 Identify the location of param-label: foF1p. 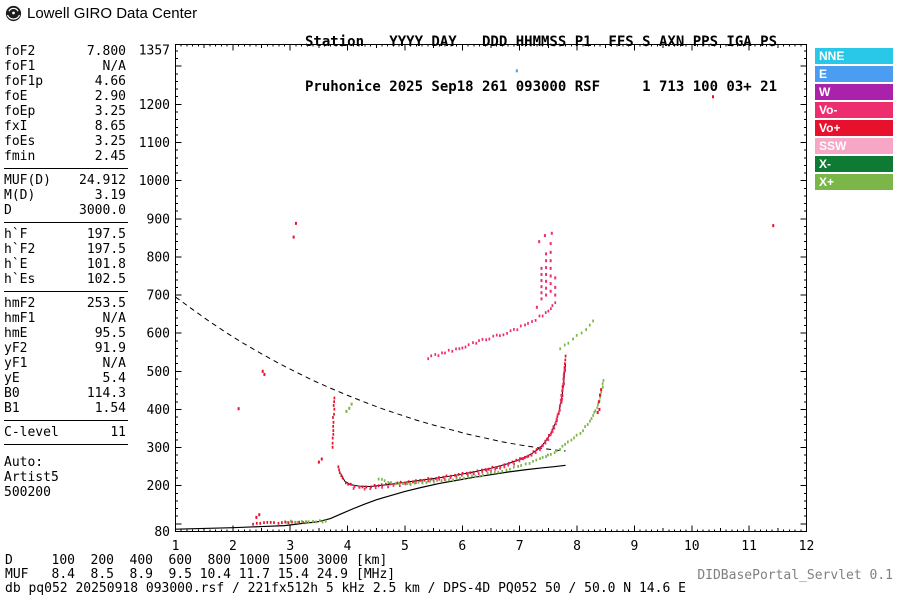
(24, 81).